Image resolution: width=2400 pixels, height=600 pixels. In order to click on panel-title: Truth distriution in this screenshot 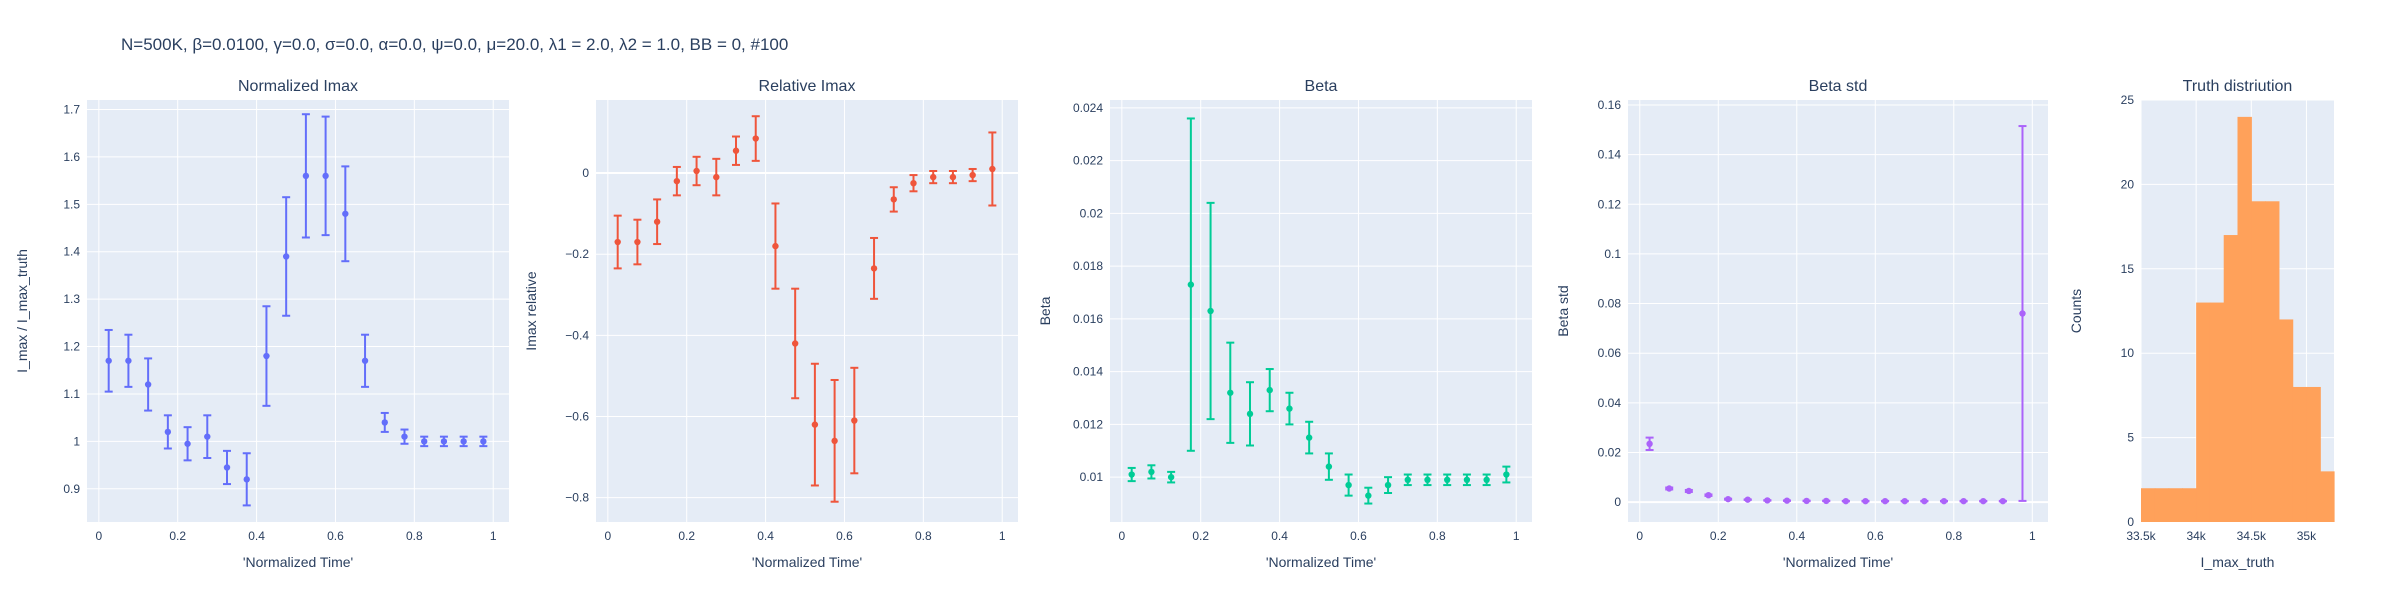, I will do `click(2238, 86)`.